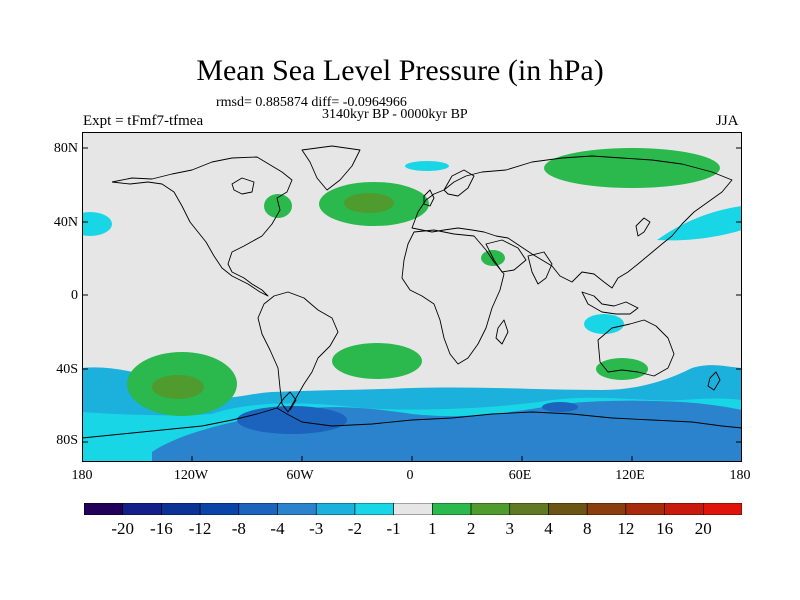 Image resolution: width=800 pixels, height=600 pixels. I want to click on colorbar-label: -12, so click(200, 528).